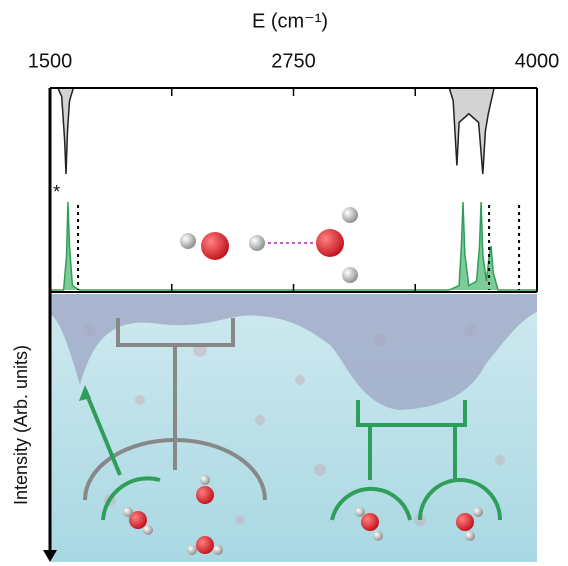 The image size is (568, 566). What do you see at coordinates (50, 556) in the screenshot?
I see `y-axis-arrow` at bounding box center [50, 556].